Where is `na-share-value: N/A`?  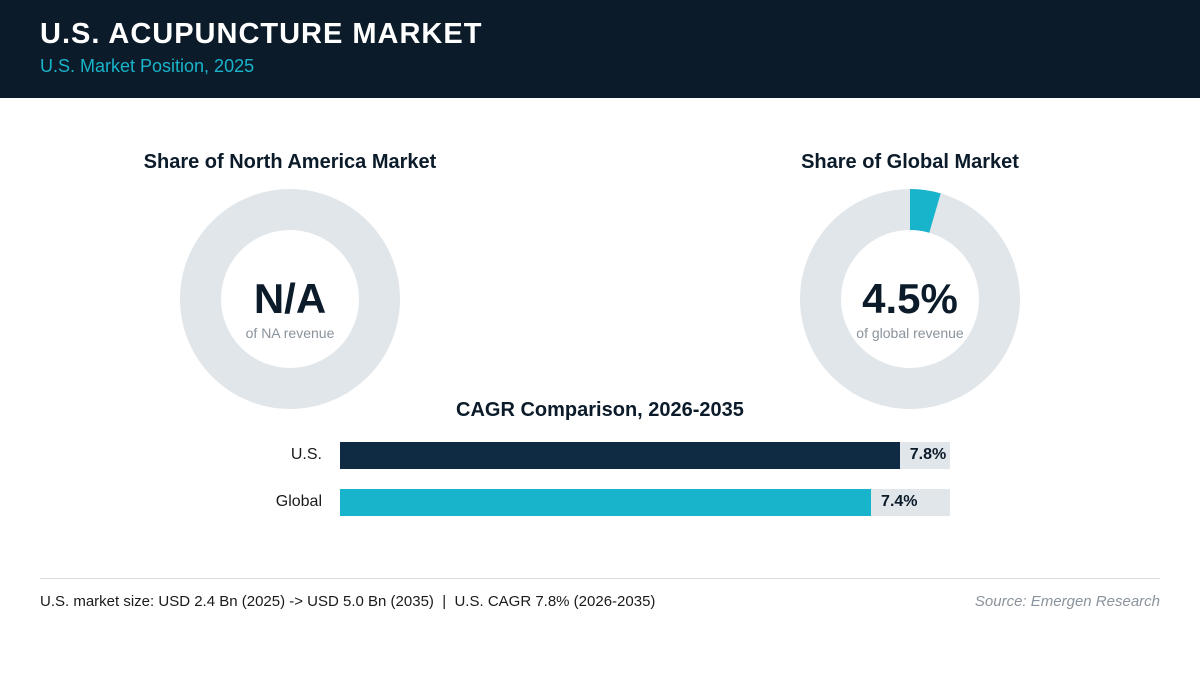
na-share-value: N/A is located at coordinates (290, 298).